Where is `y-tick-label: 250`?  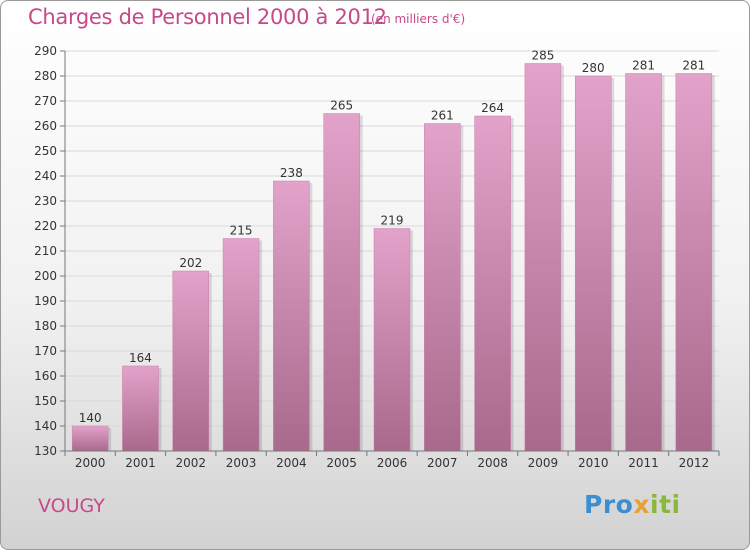 y-tick-label: 250 is located at coordinates (45, 151).